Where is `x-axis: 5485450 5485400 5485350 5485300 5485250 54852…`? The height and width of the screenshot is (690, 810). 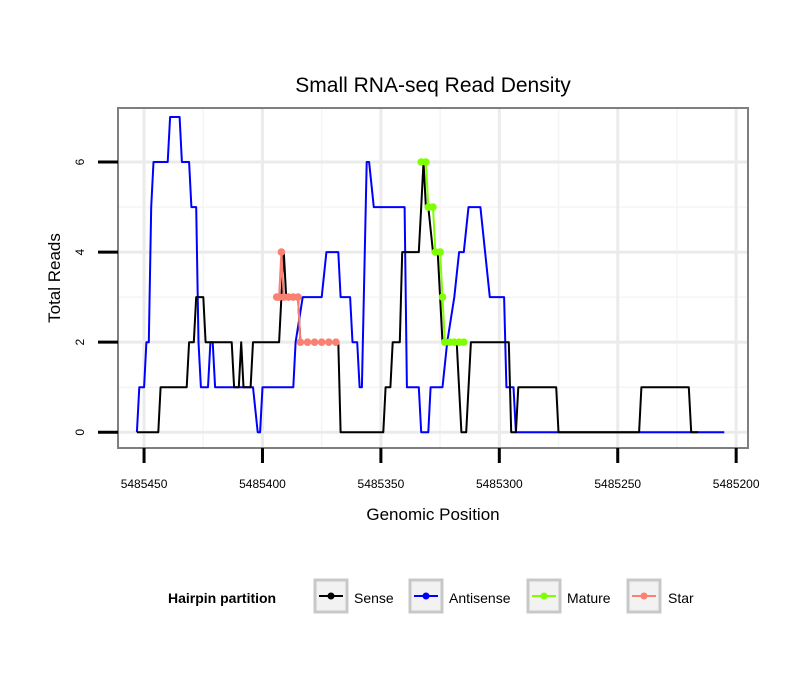 x-axis: 5485450 5485400 5485350 5485300 5485250 54852… is located at coordinates (440, 469).